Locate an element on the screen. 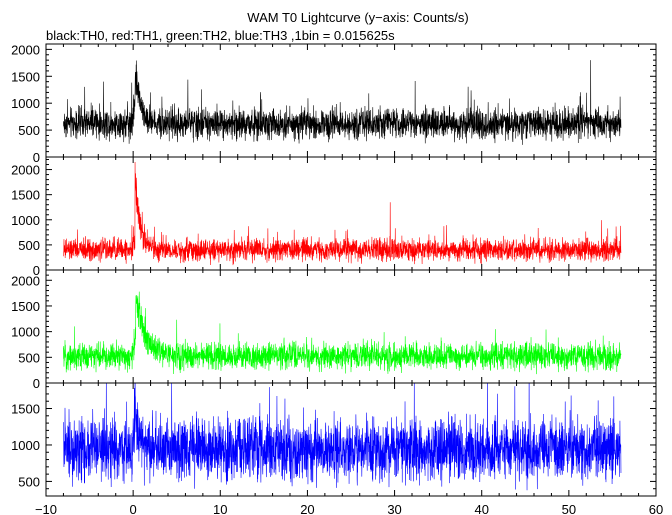 This screenshot has height=515, width=672. x-tick-label: 0 is located at coordinates (133, 508).